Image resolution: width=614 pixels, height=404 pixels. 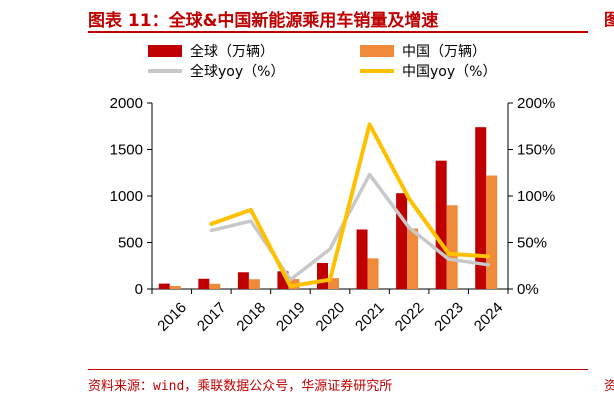 I want to click on legend-item-china-bar: 中国（万辆）, so click(x=423, y=51).